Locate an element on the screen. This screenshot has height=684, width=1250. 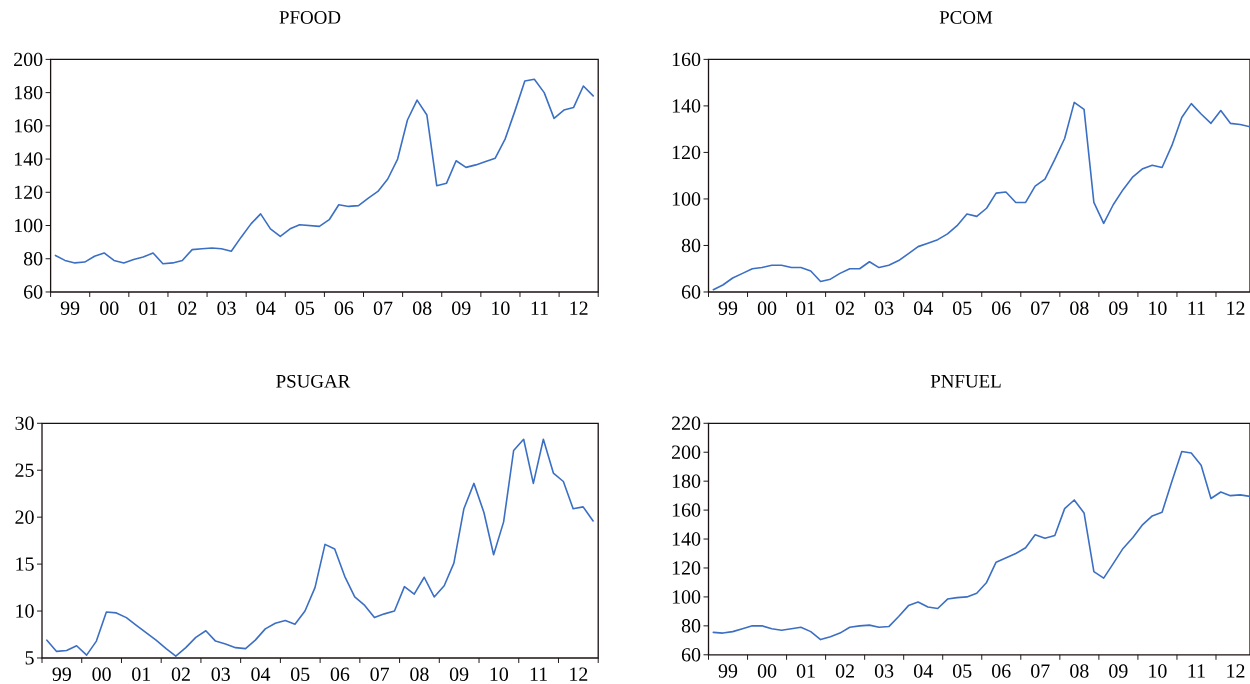
chart-title: PCOM is located at coordinates (966, 17).